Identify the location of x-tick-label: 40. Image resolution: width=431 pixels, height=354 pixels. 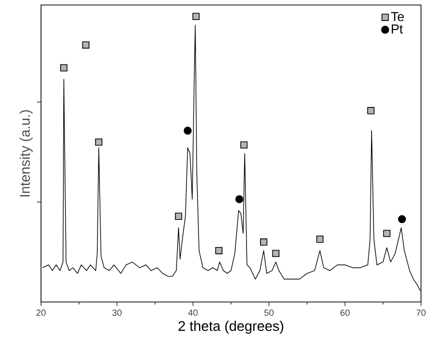
(193, 313).